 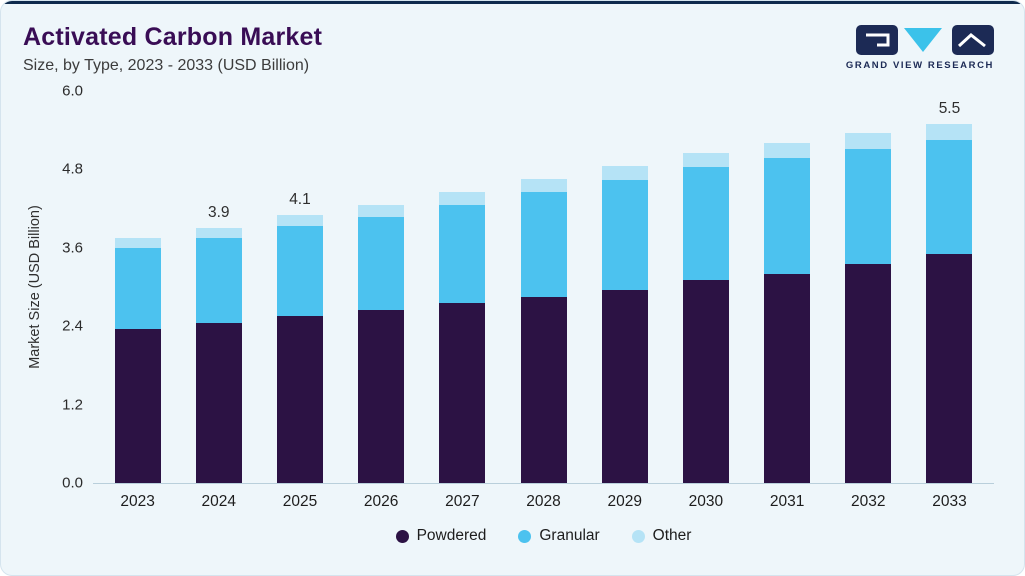 What do you see at coordinates (672, 535) in the screenshot?
I see `legend-label: Other` at bounding box center [672, 535].